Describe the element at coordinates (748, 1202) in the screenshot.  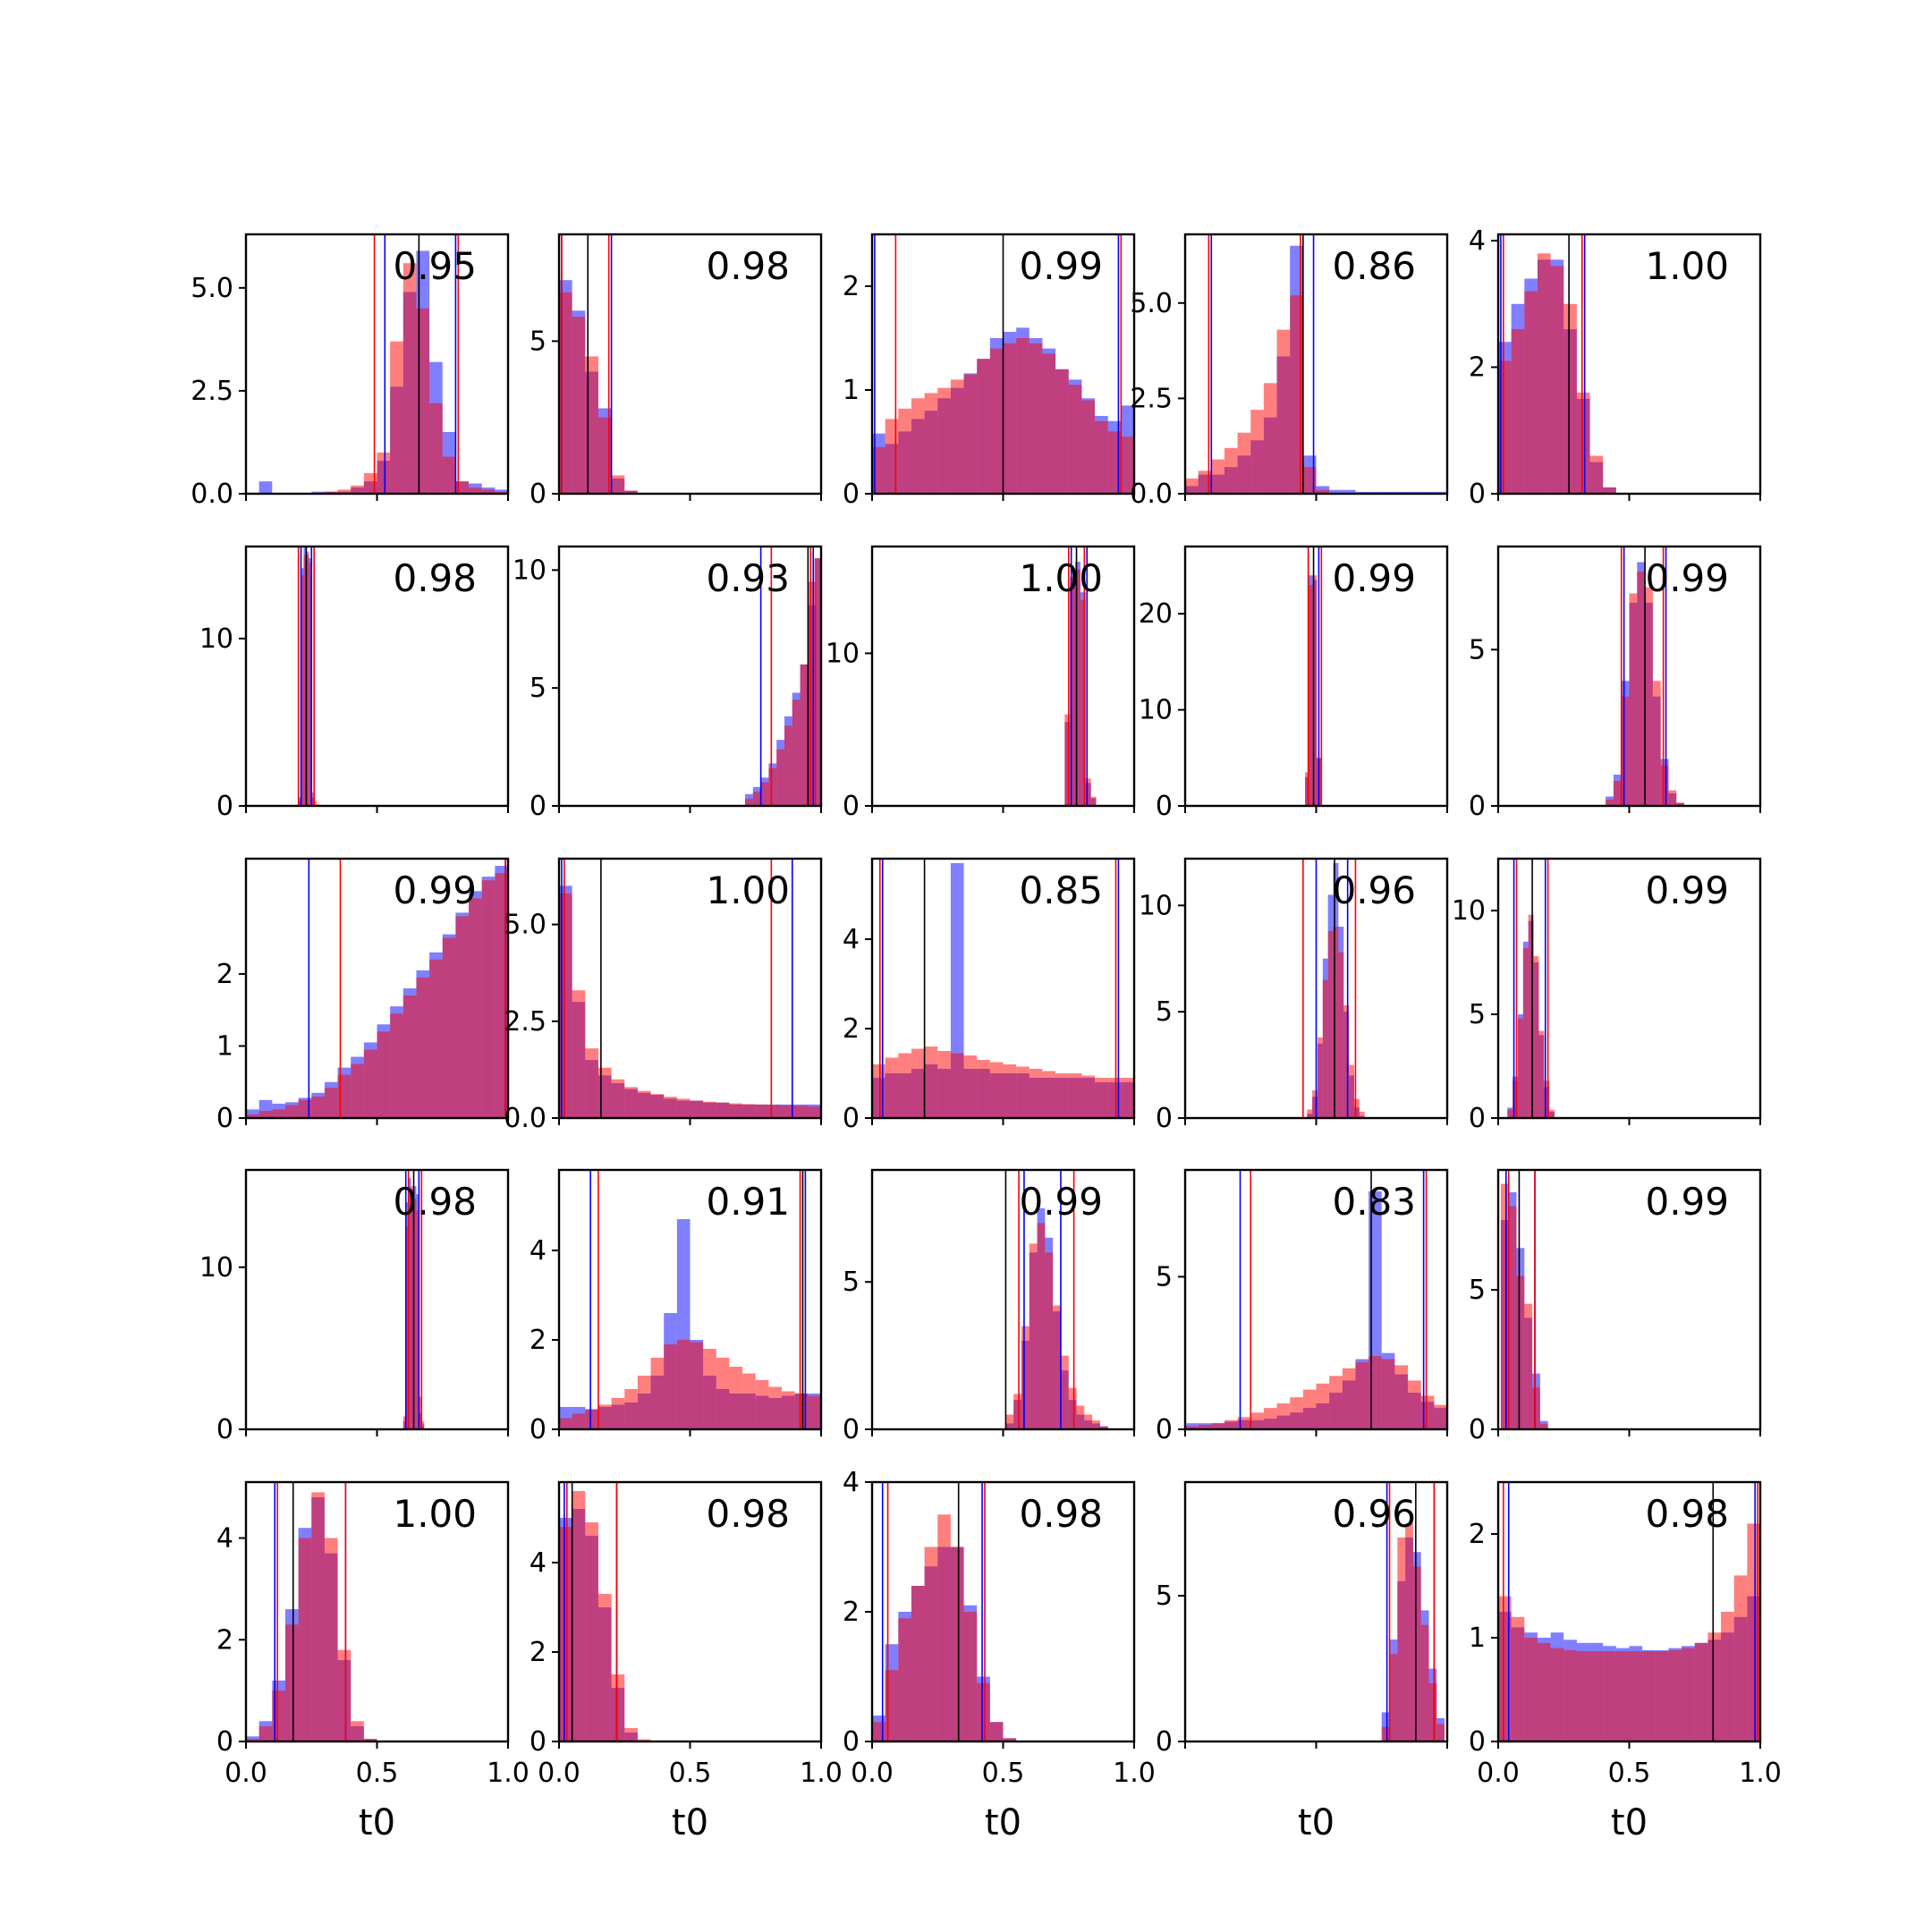
I see `panel-score-label: 0.91` at that location.